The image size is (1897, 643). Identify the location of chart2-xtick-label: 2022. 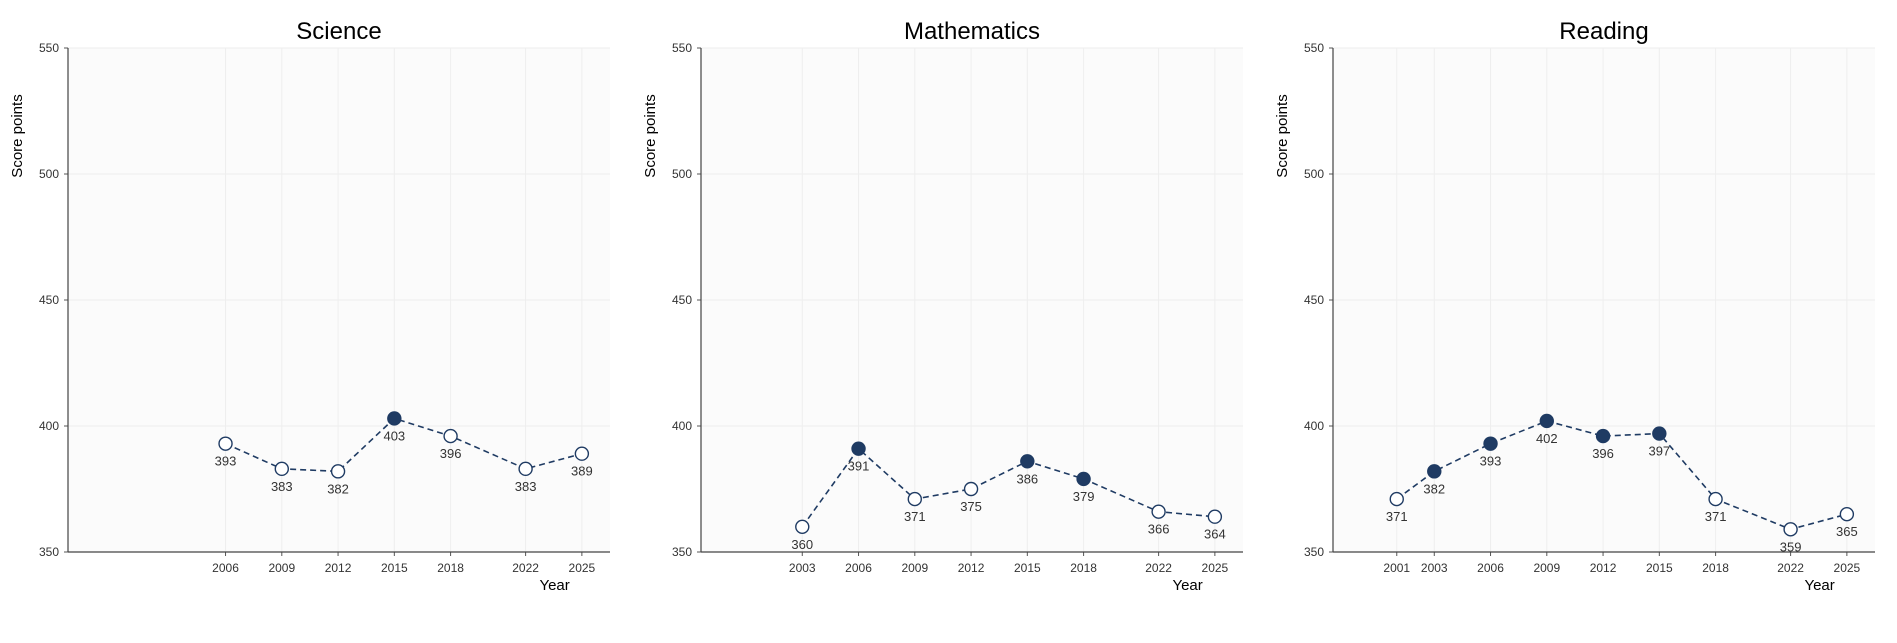
(1158, 568).